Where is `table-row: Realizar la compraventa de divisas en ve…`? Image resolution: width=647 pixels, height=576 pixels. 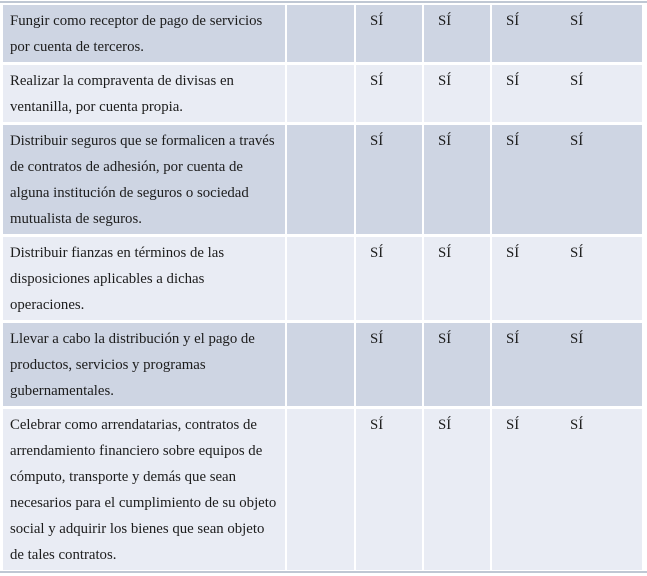 table-row: Realizar la compraventa de divisas en ve… is located at coordinates (322, 93).